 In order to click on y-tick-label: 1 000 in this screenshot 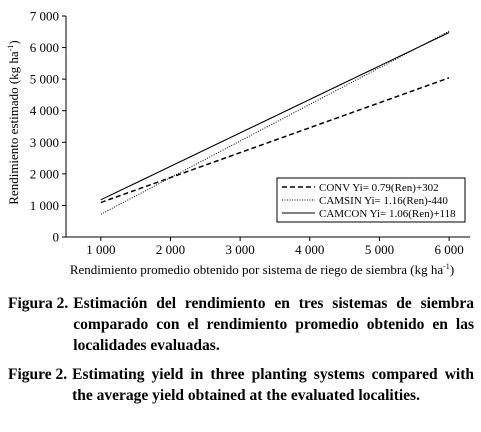, I will do `click(44, 205)`.